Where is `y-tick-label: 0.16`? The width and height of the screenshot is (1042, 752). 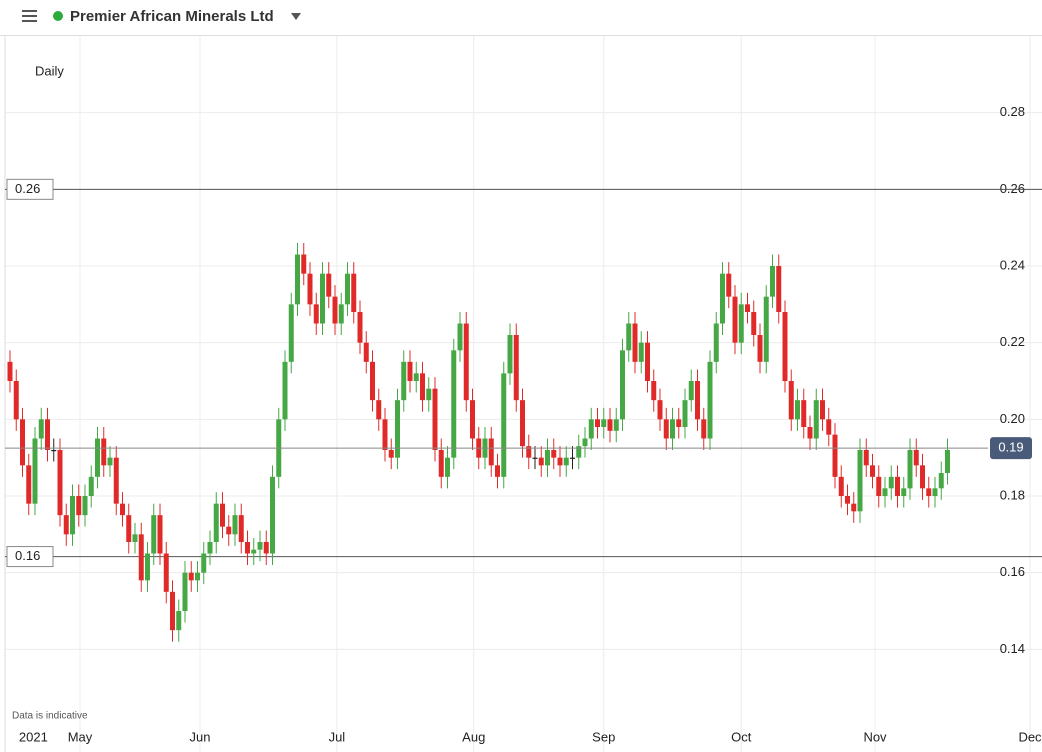 y-tick-label: 0.16 is located at coordinates (1012, 571).